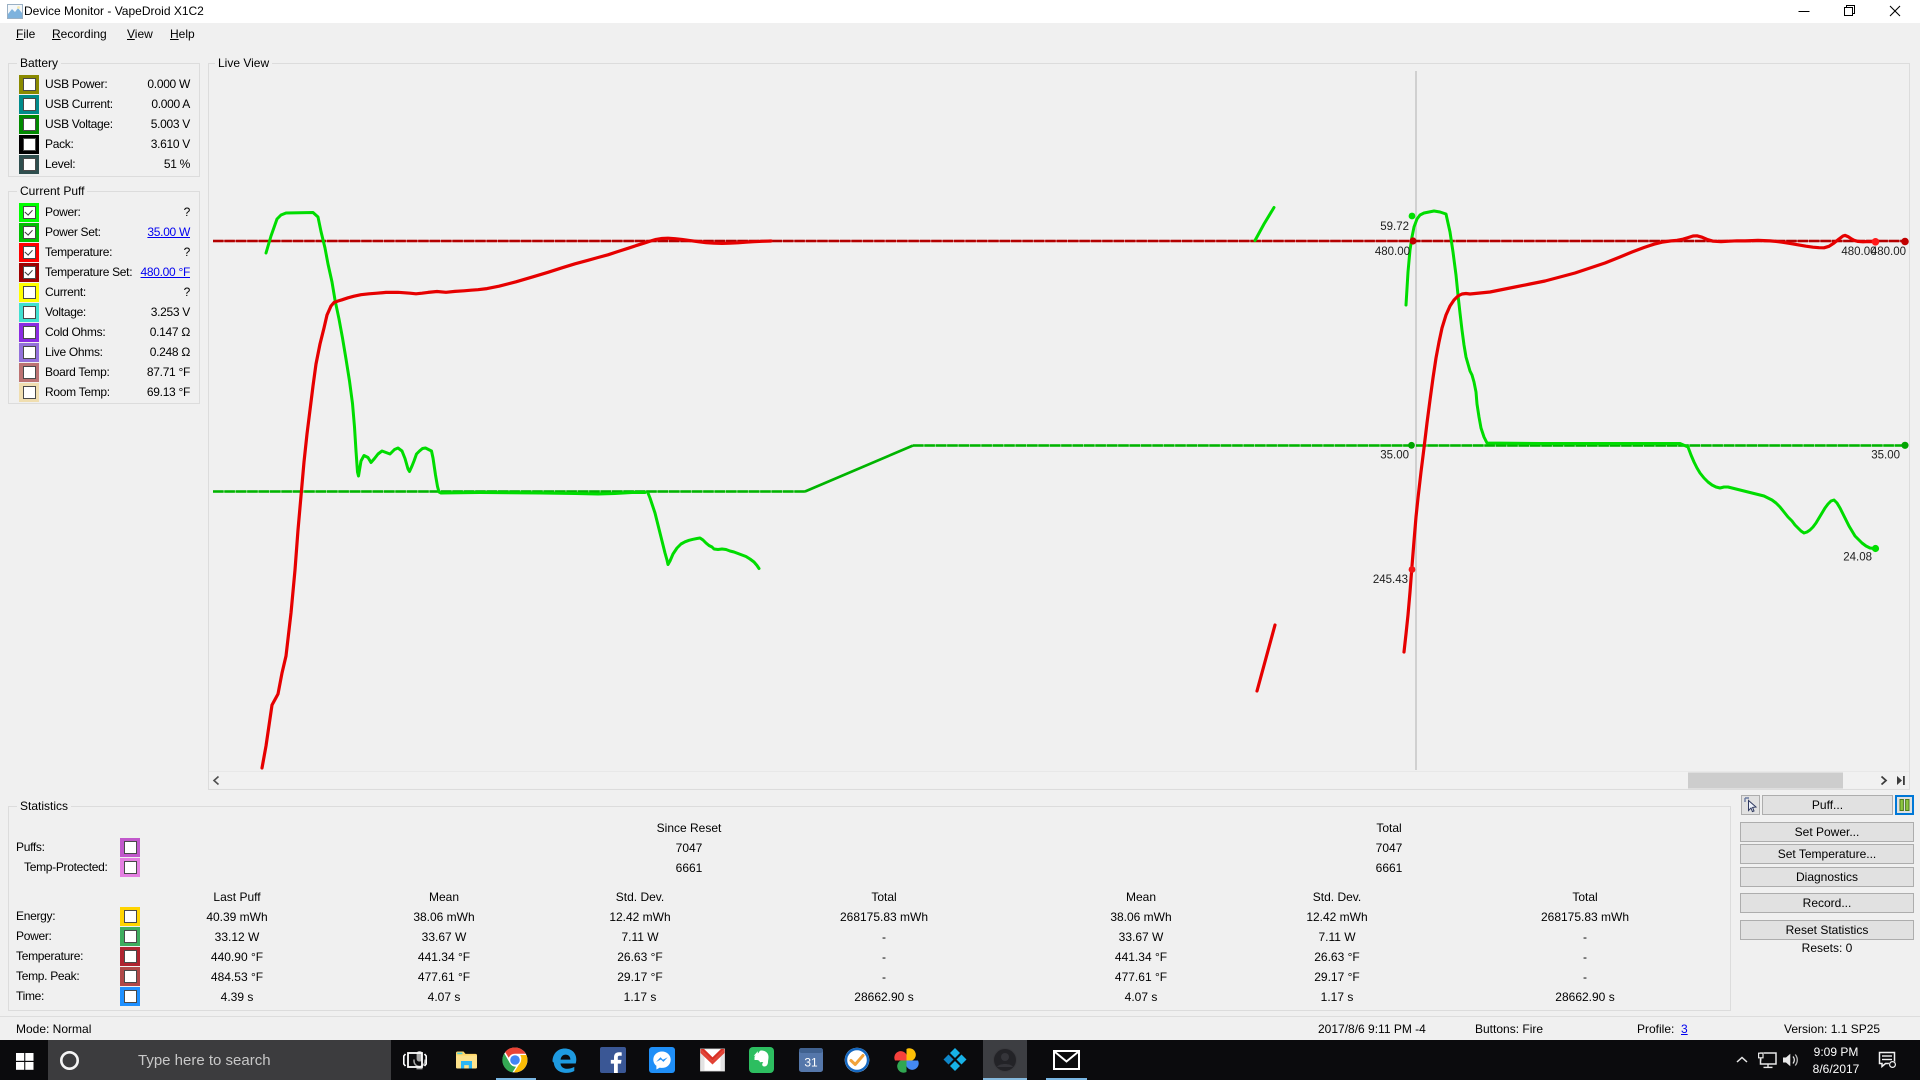 Image resolution: width=1920 pixels, height=1080 pixels. I want to click on svg-text: 31, so click(811, 1063).